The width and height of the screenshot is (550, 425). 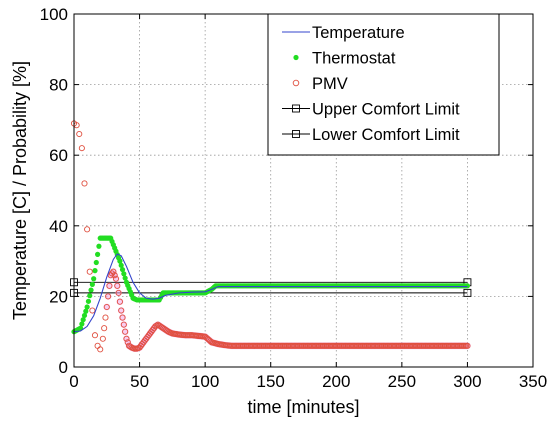 I want to click on x-tick-label: 100, so click(x=205, y=381).